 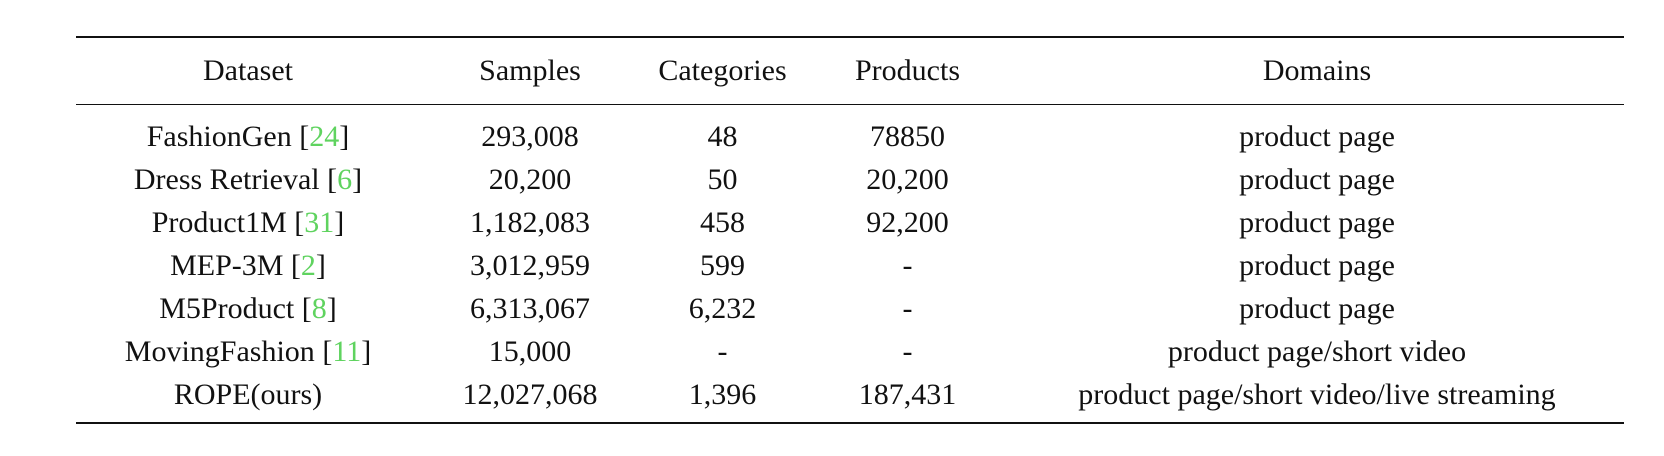 I want to click on cell-dataset: MovingFashion [11], so click(x=248, y=351).